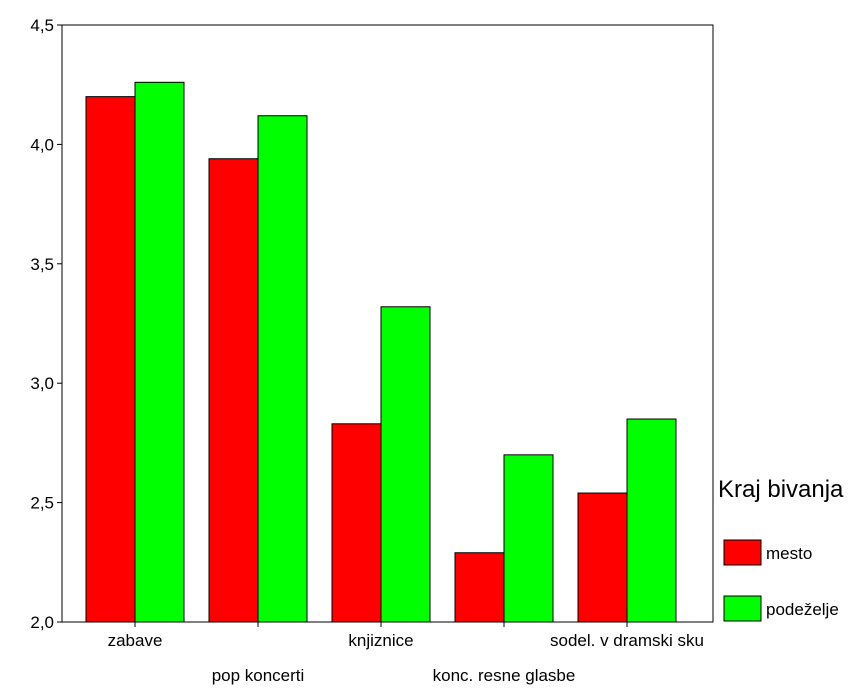 The image size is (862, 693). Describe the element at coordinates (802, 609) in the screenshot. I see `legend-label-podeželje: podeželje` at that location.